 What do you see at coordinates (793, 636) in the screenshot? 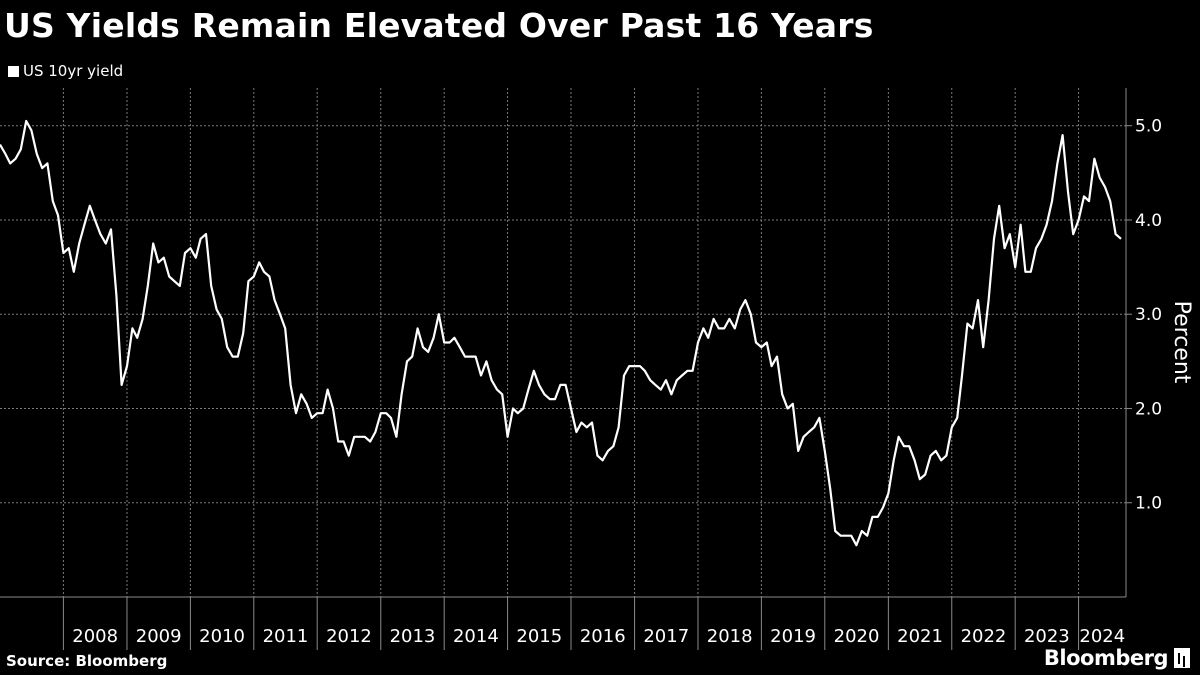
I see `x-tick-label: 2019` at bounding box center [793, 636].